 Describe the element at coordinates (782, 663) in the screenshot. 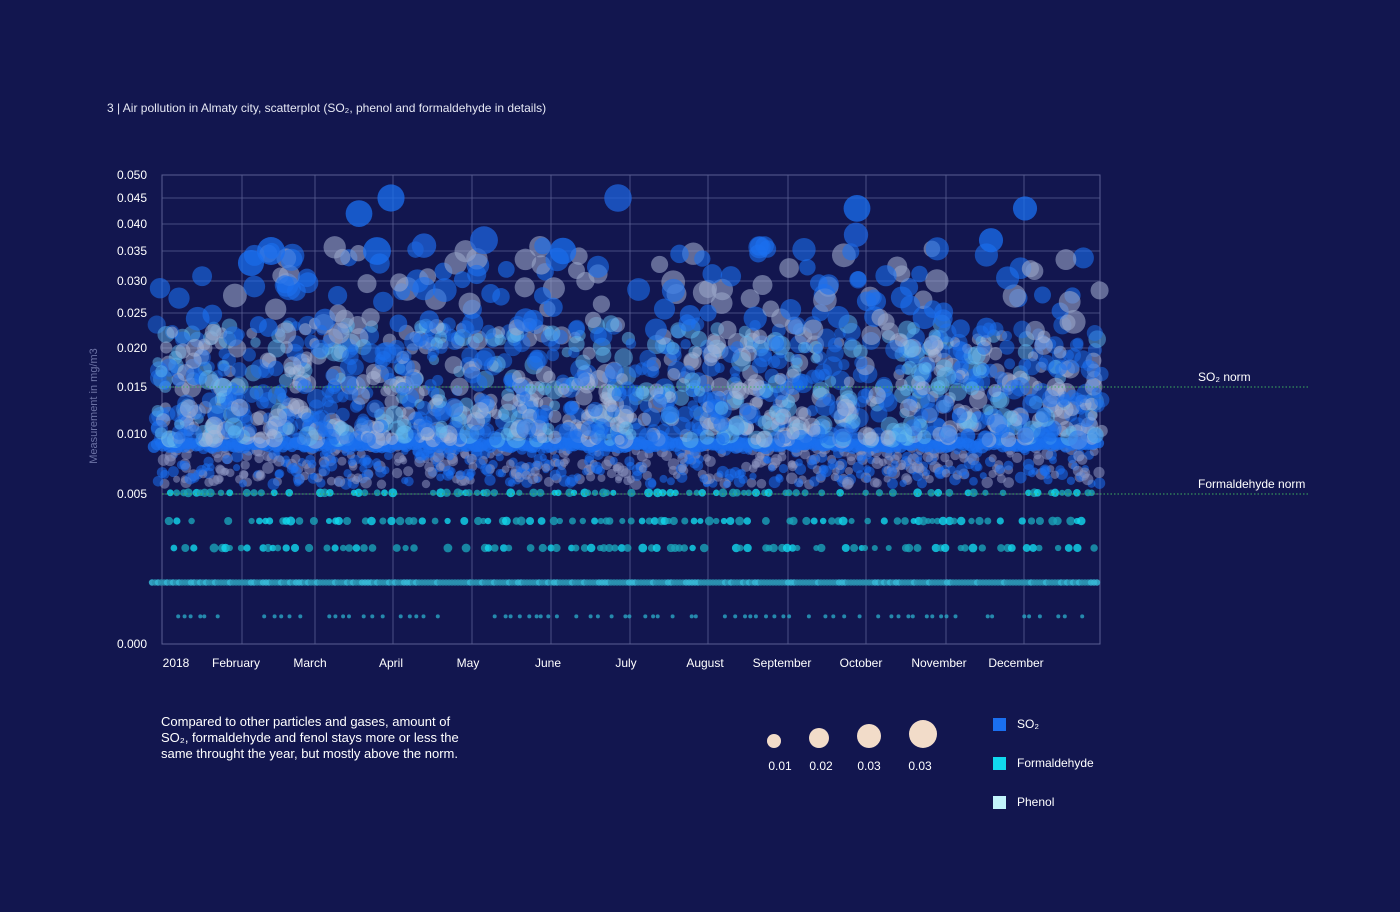

I see `x-tick-label: September` at that location.